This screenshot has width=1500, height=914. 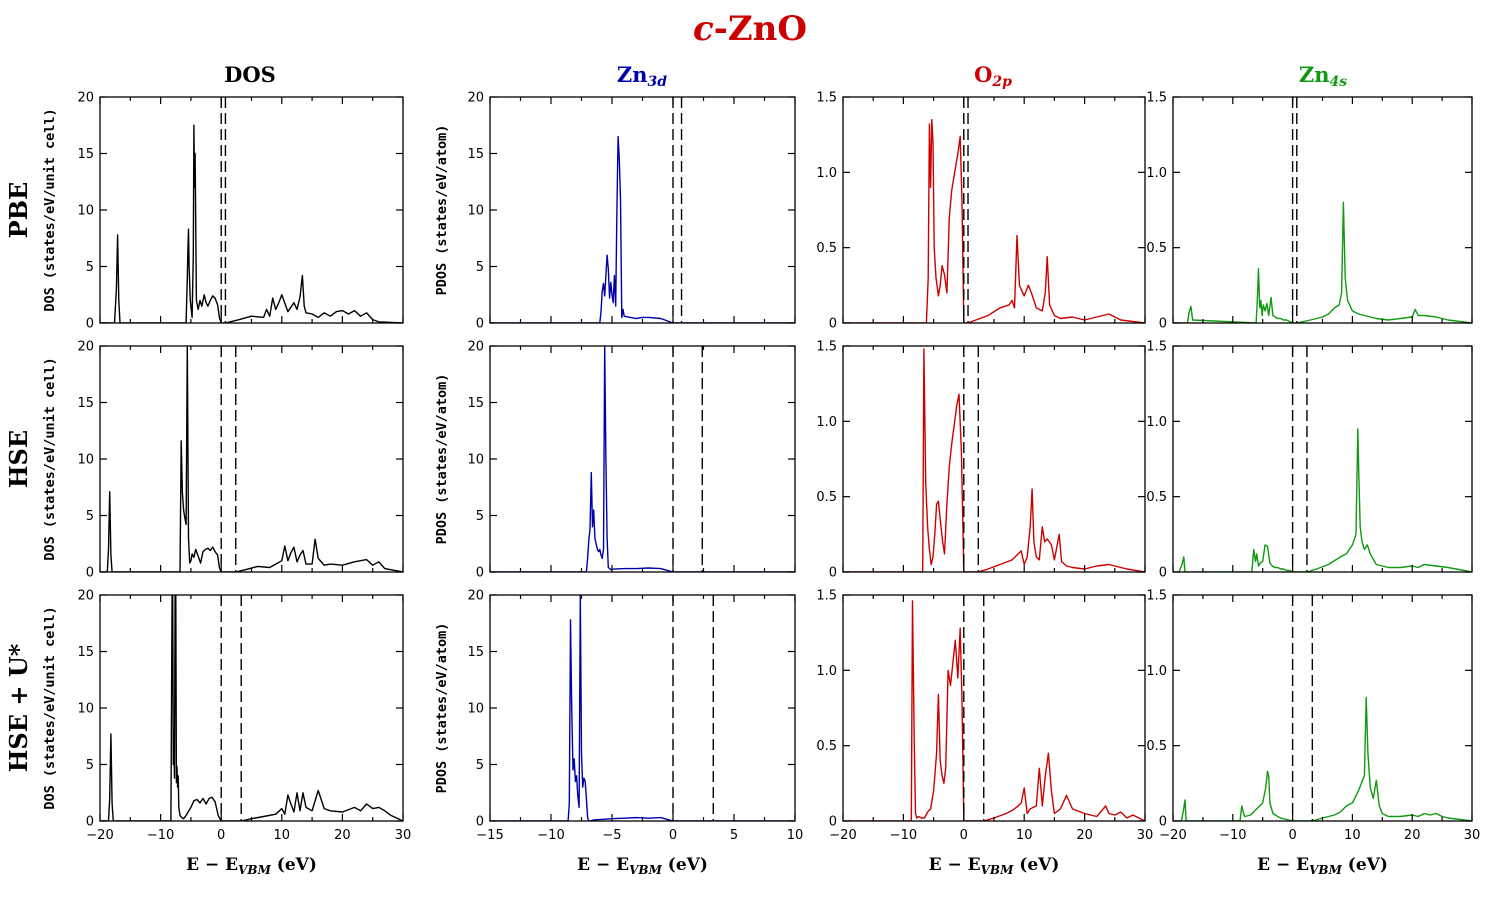 I want to click on x-tick-label: −5, so click(x=611, y=835).